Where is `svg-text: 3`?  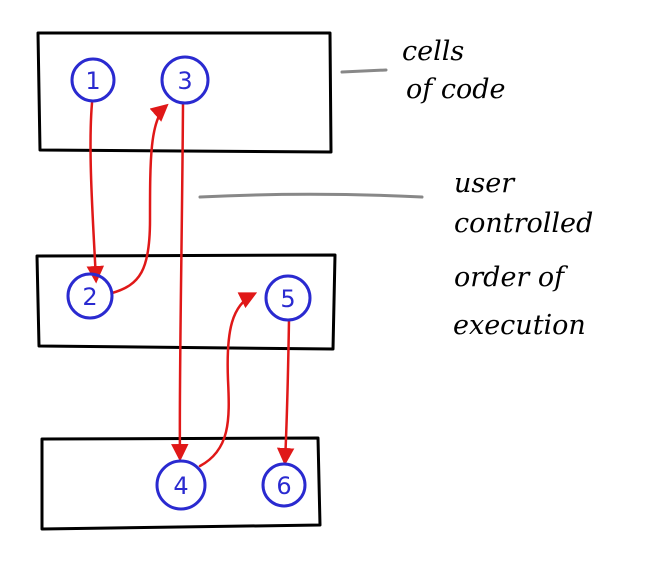 svg-text: 3 is located at coordinates (184, 81).